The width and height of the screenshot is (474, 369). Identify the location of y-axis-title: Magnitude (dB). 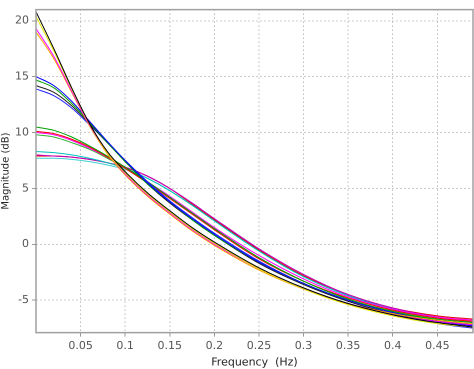
(6, 171).